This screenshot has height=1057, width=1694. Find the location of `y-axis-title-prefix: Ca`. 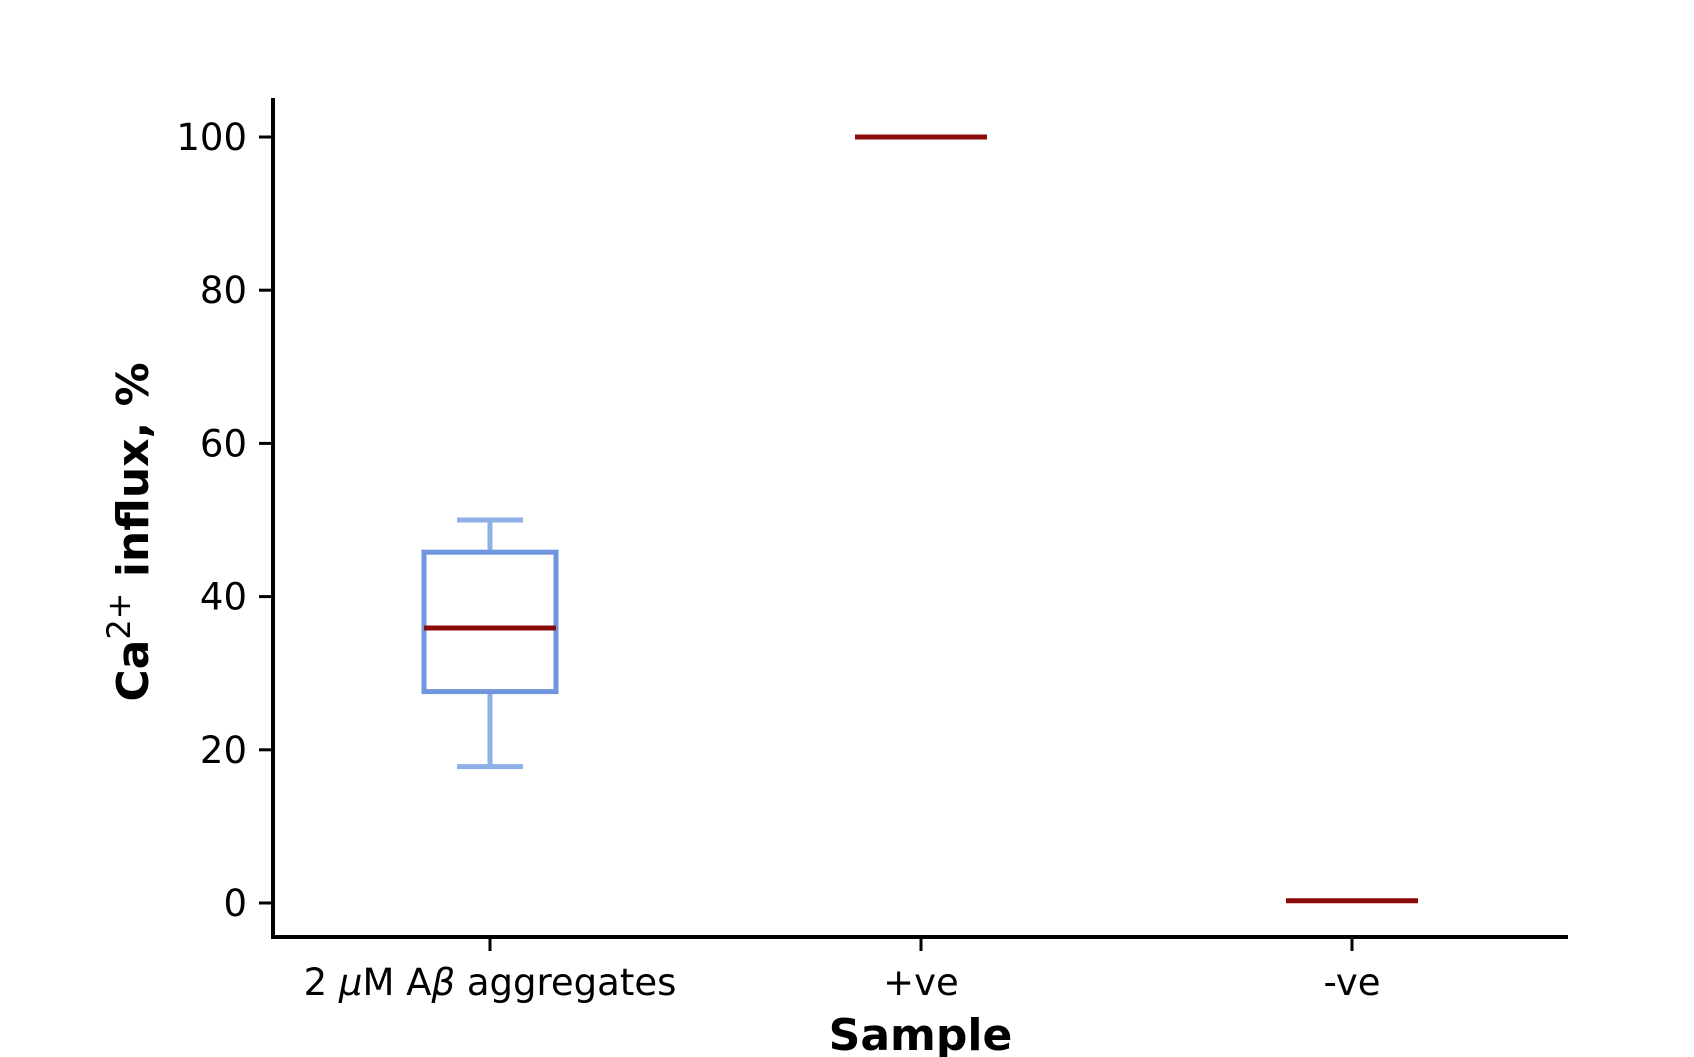

y-axis-title-prefix: Ca is located at coordinates (133, 671).